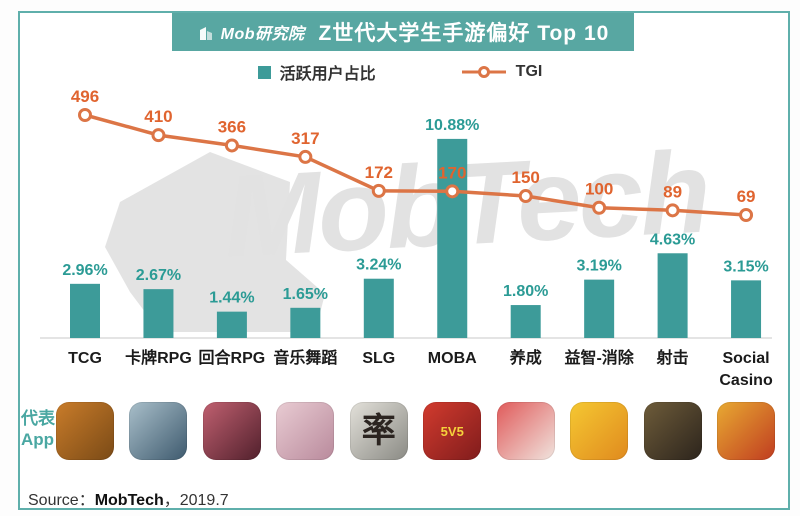  I want to click on tgi-value-label-9: 69, so click(746, 196).